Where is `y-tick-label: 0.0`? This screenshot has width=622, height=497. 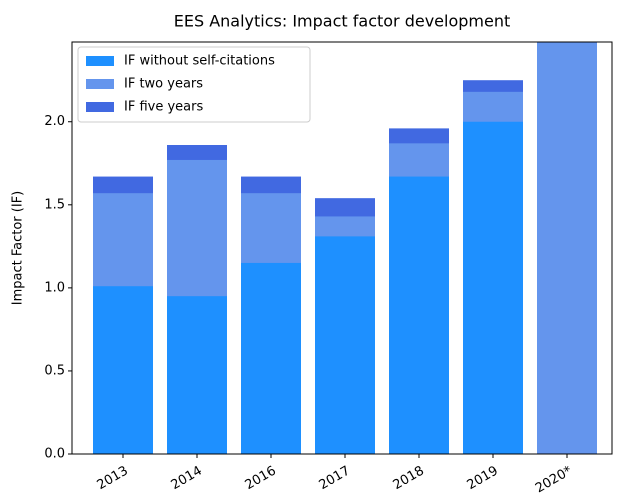 y-tick-label: 0.0 is located at coordinates (54, 454).